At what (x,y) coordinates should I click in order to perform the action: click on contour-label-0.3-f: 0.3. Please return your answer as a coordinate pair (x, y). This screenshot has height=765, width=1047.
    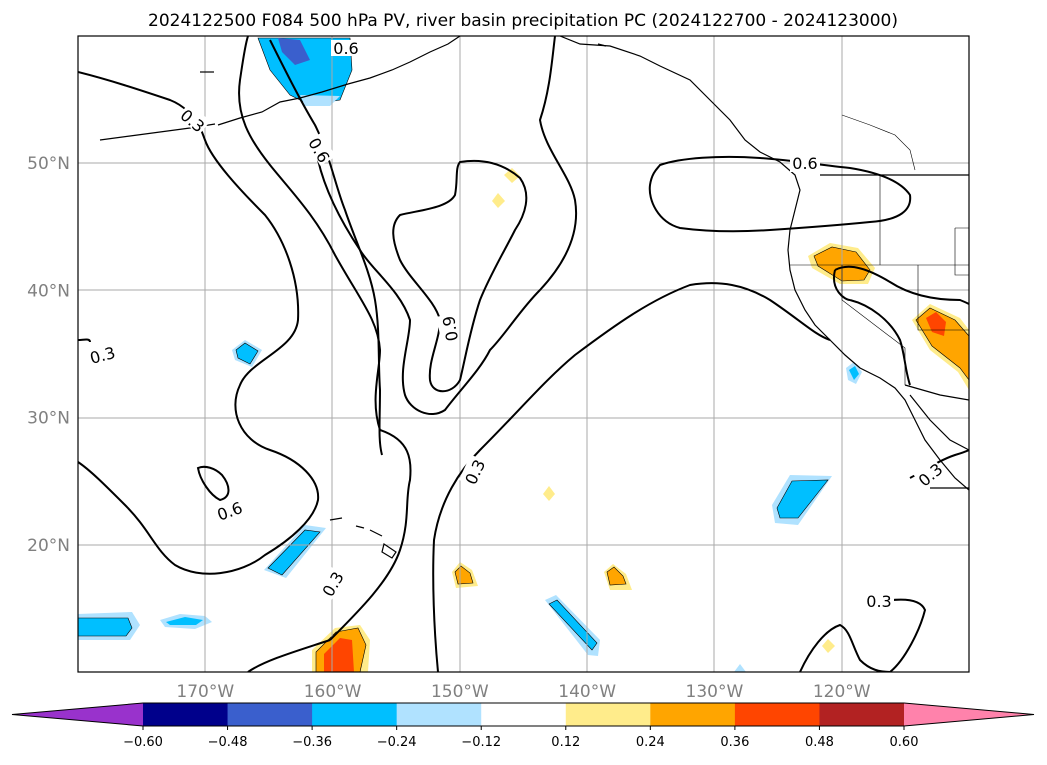
    Looking at the image, I should click on (931, 474).